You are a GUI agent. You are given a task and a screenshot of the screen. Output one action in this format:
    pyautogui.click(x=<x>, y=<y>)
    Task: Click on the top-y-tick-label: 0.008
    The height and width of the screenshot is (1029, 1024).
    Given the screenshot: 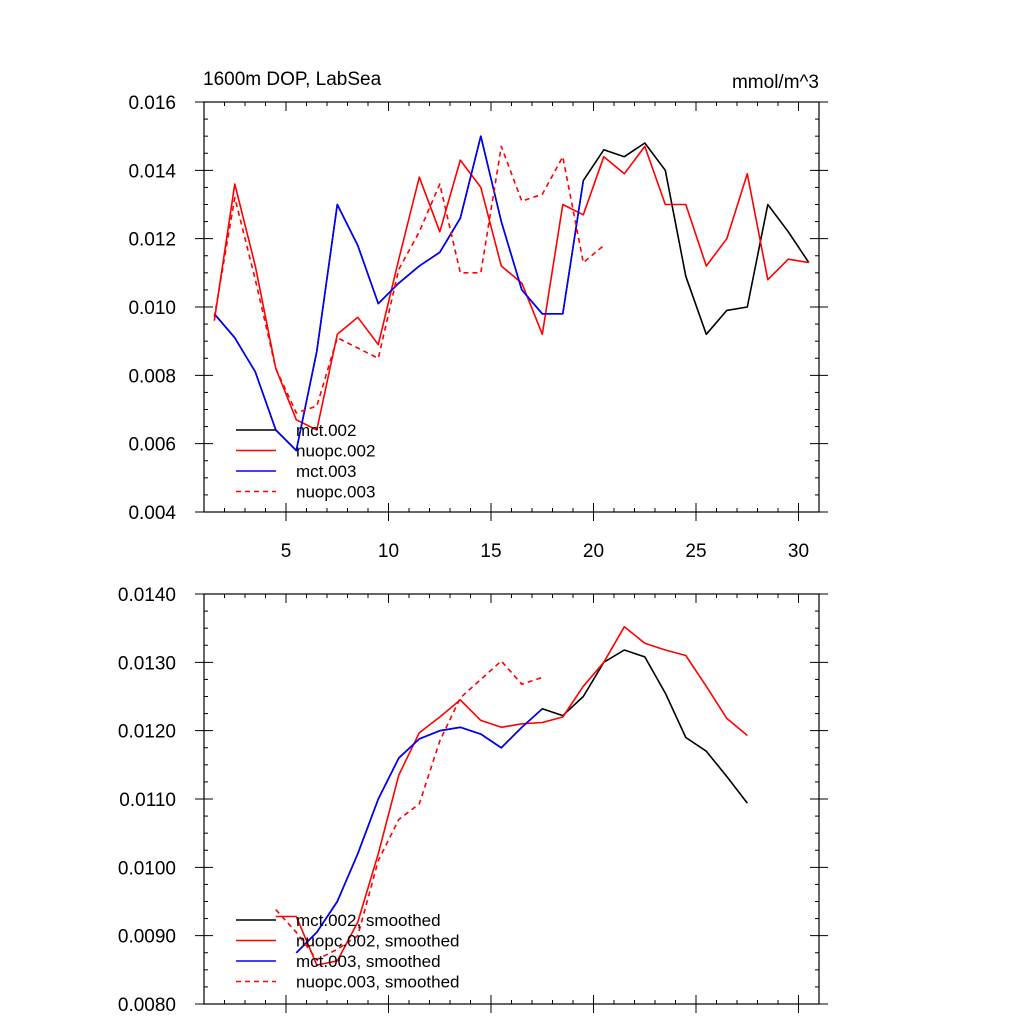 What is the action you would take?
    pyautogui.click(x=152, y=376)
    